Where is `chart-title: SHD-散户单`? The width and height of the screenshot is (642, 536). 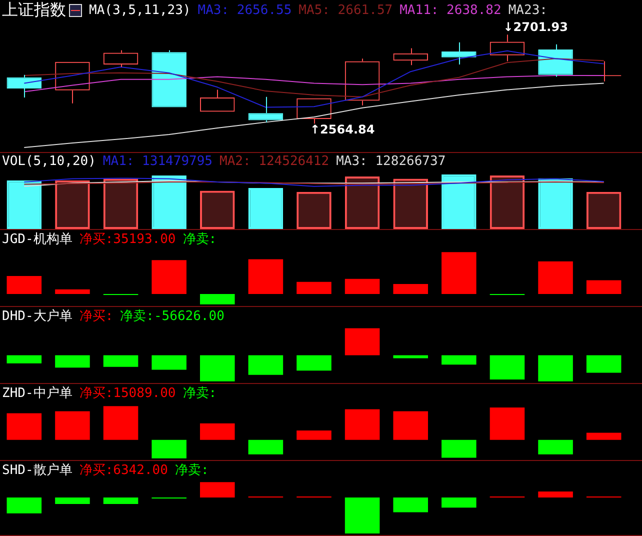
chart-title: SHD-散户单 is located at coordinates (37, 470).